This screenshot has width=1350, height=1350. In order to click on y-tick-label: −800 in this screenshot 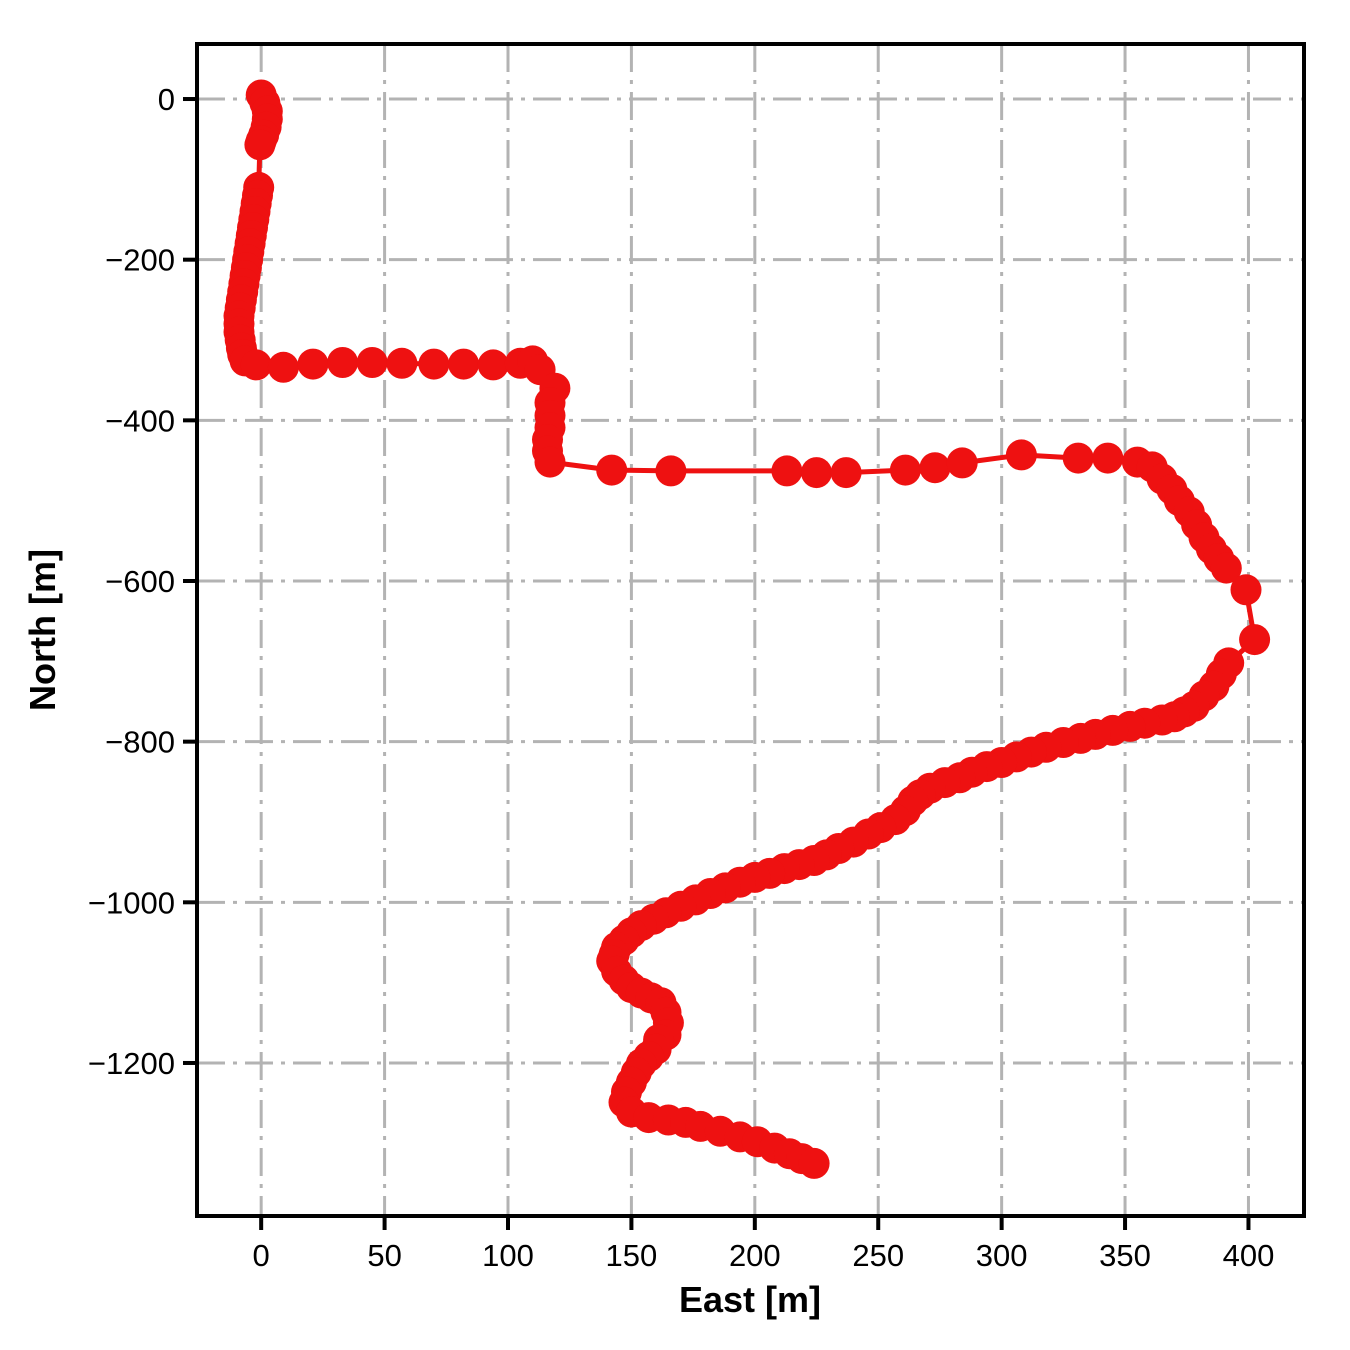, I will do `click(140, 742)`.